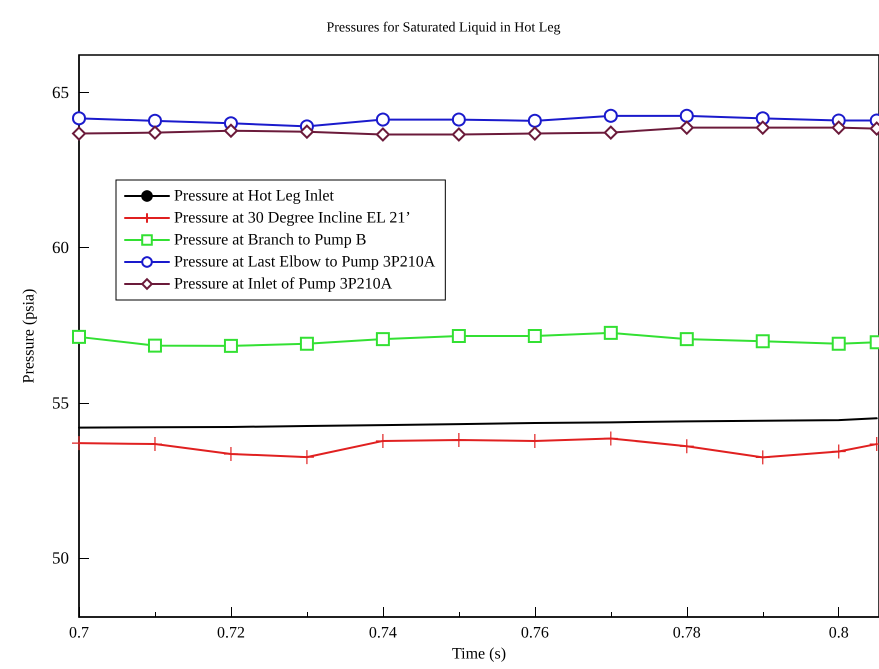 This screenshot has width=879, height=669. What do you see at coordinates (686, 633) in the screenshot?
I see `x-tick-label: 0.78` at bounding box center [686, 633].